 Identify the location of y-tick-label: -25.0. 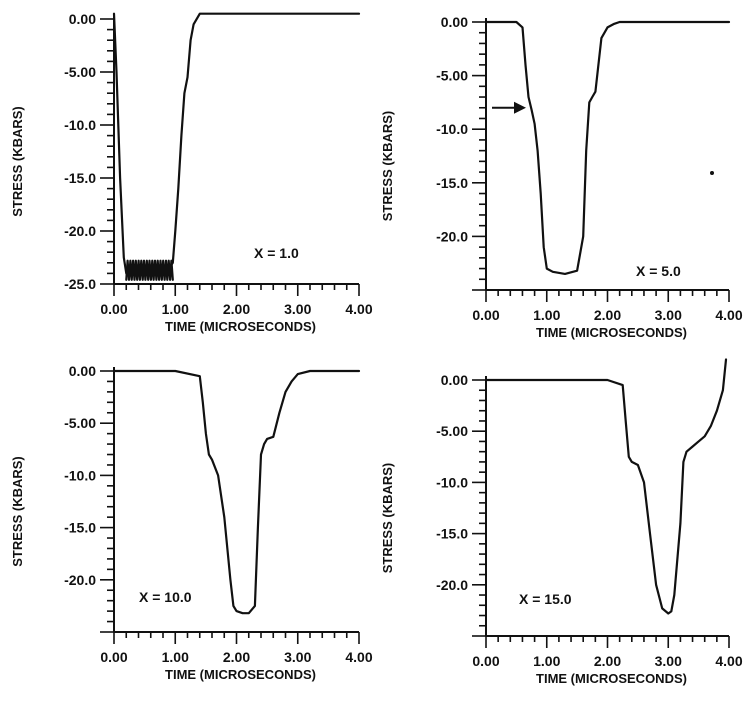
(80, 284).